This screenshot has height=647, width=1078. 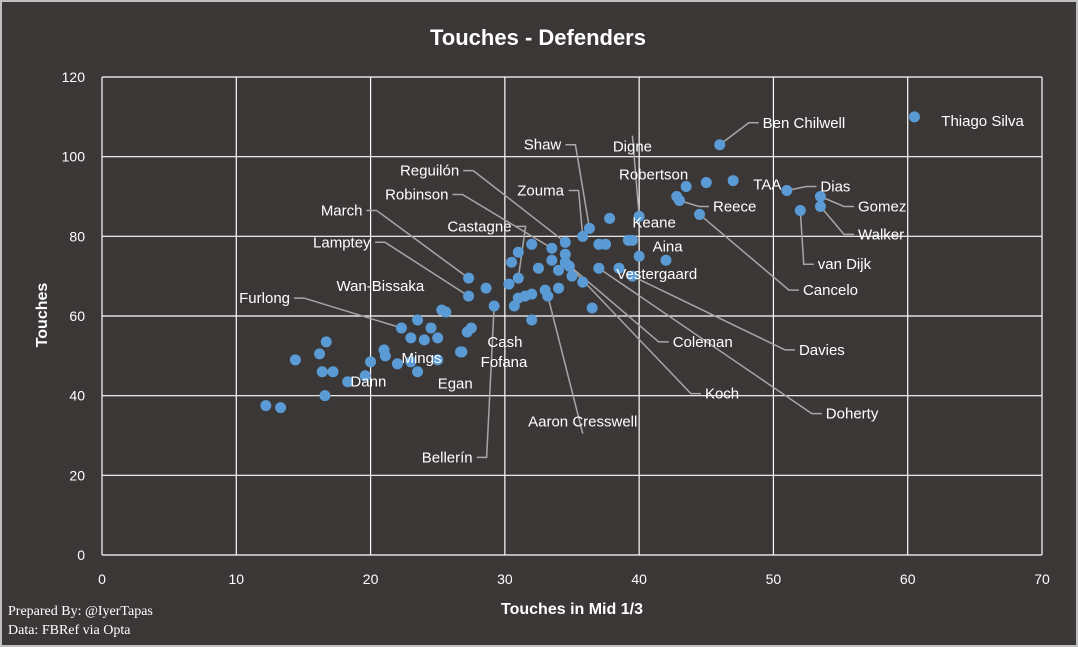 I want to click on point-label-reguilon: Reguilón, so click(x=429, y=171).